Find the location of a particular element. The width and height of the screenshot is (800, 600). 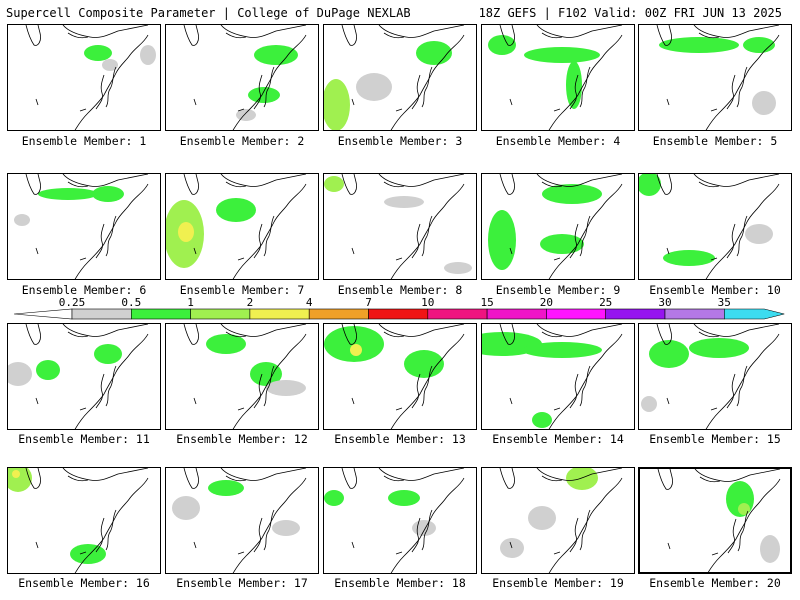

colorbar-legend: 0.25 0.5 1 2 4 7 10 15 20 25 30 35 is located at coordinates (401, 310).